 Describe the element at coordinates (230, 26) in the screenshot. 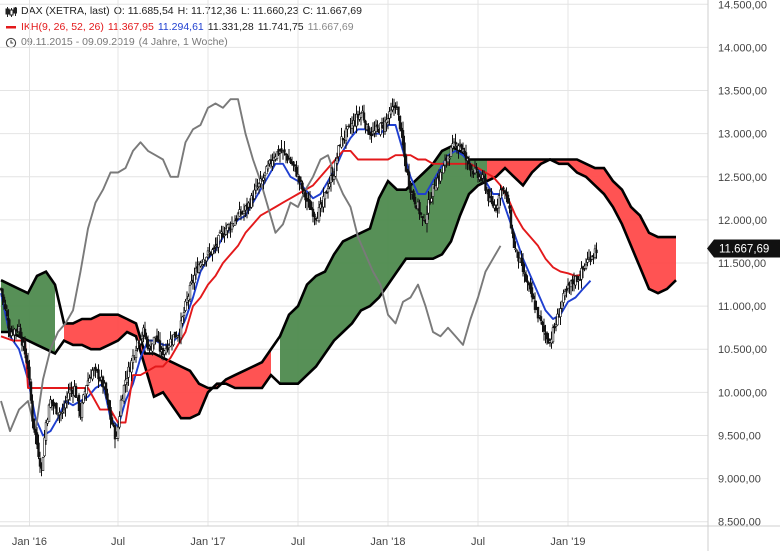

I see `legend-span-a-value: 11.331,28` at that location.